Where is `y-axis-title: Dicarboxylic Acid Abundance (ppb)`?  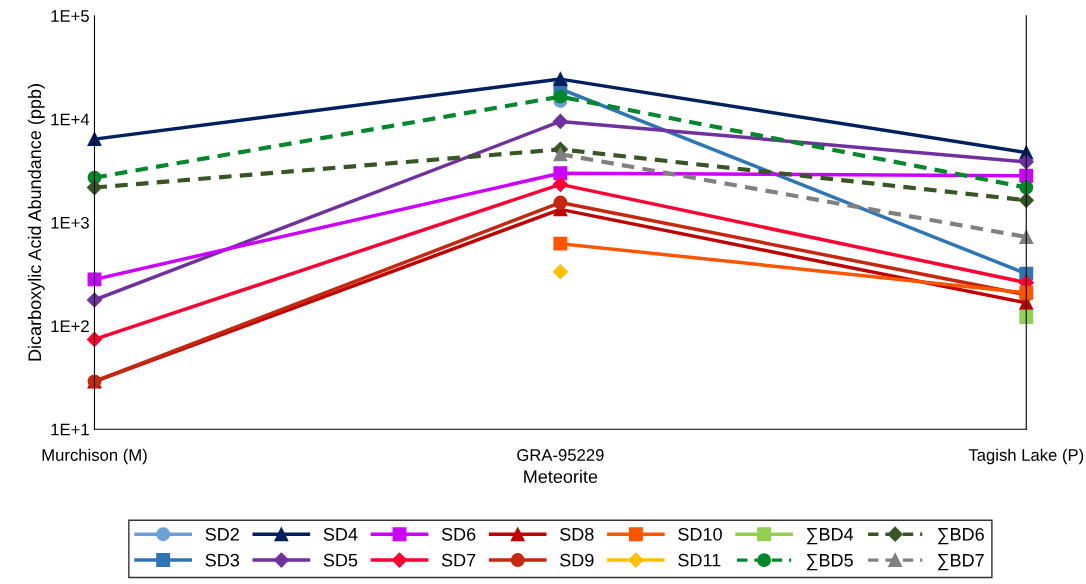
y-axis-title: Dicarboxylic Acid Abundance (ppb) is located at coordinates (36, 222).